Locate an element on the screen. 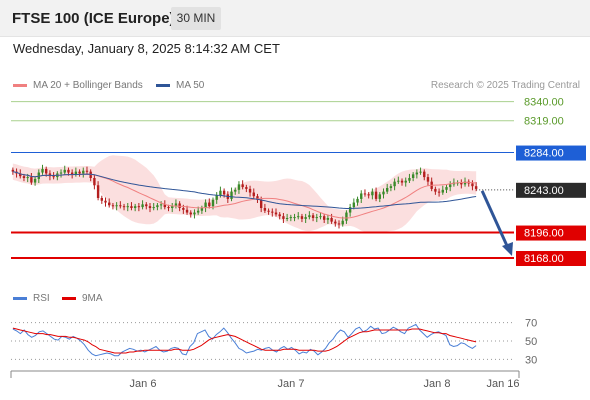  ma50-line is located at coordinates (244, 190).